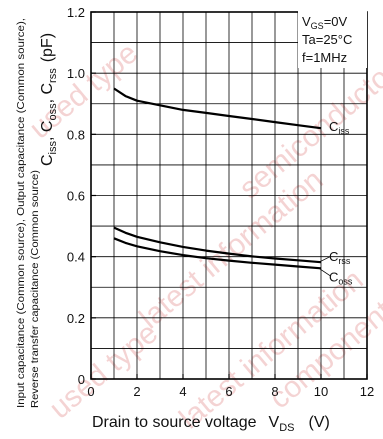  Describe the element at coordinates (76, 257) in the screenshot. I see `y-tick-label: 0.4` at that location.